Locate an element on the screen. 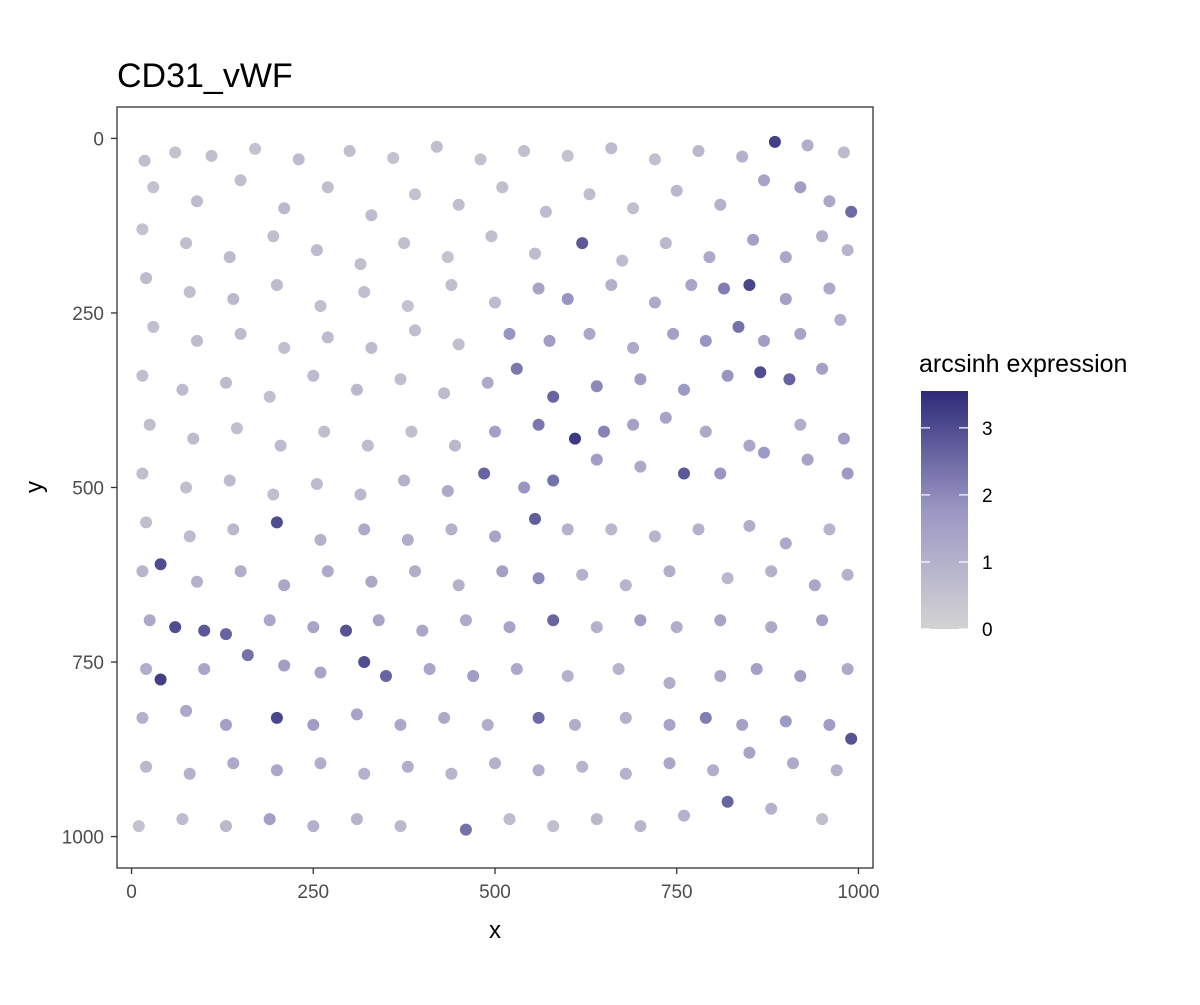 This screenshot has height=1005, width=1200. legend-ticks: 0 1 2 3 is located at coordinates (957, 530).